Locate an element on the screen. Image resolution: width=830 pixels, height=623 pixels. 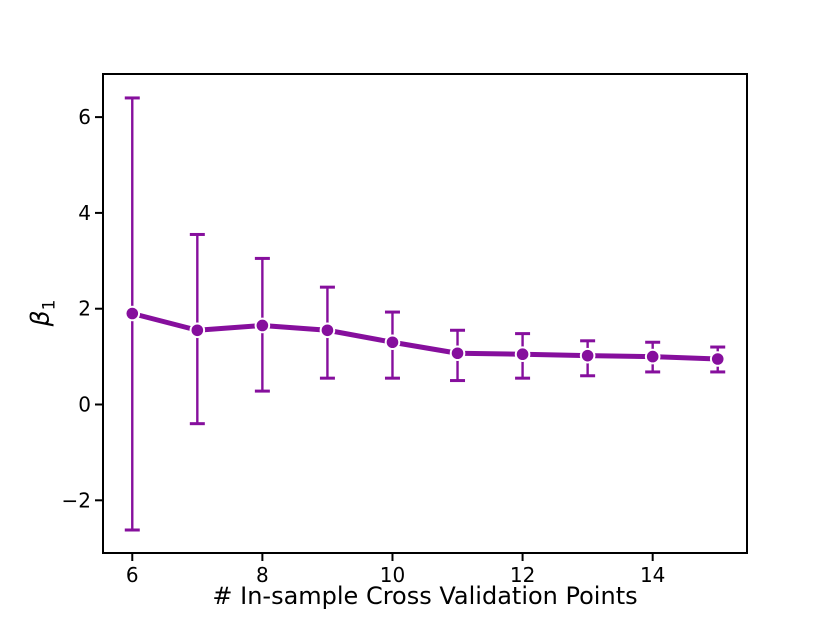
y-tick-label: 0 is located at coordinates (84, 405).